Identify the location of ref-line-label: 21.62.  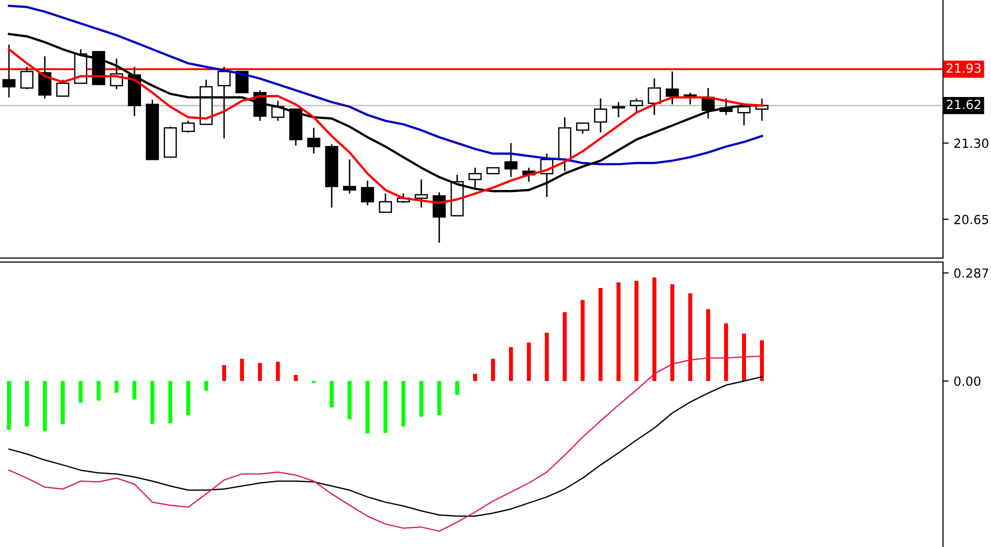
(963, 105).